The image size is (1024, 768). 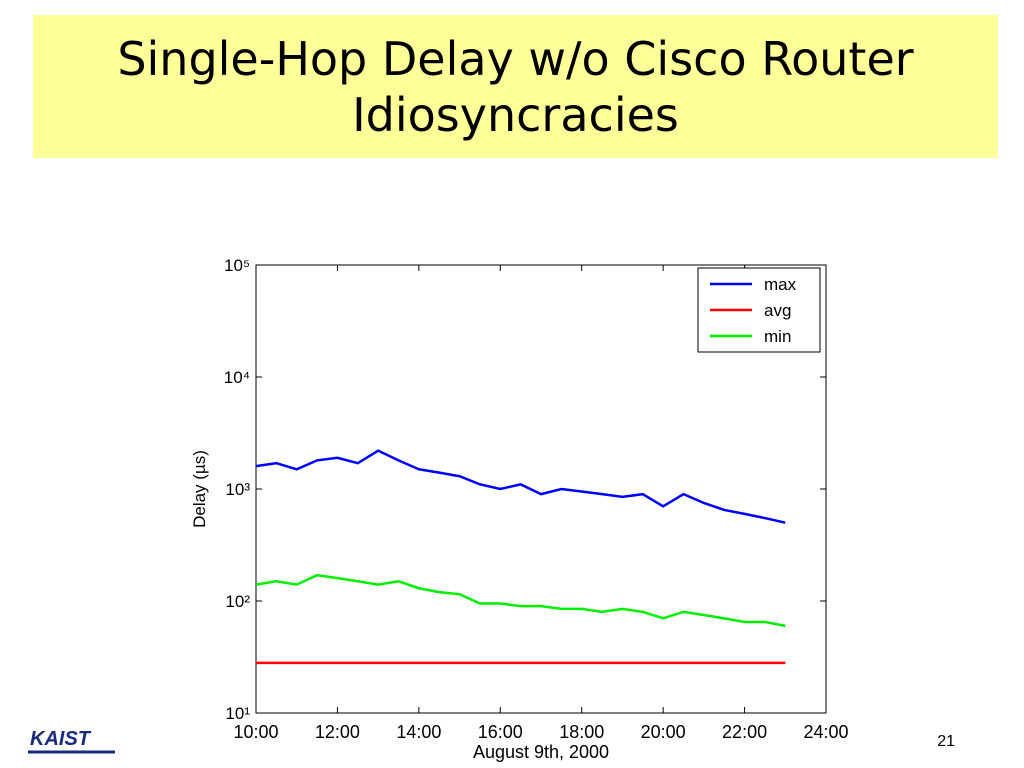 I want to click on y-tick-label: 10¹, so click(x=237, y=713).